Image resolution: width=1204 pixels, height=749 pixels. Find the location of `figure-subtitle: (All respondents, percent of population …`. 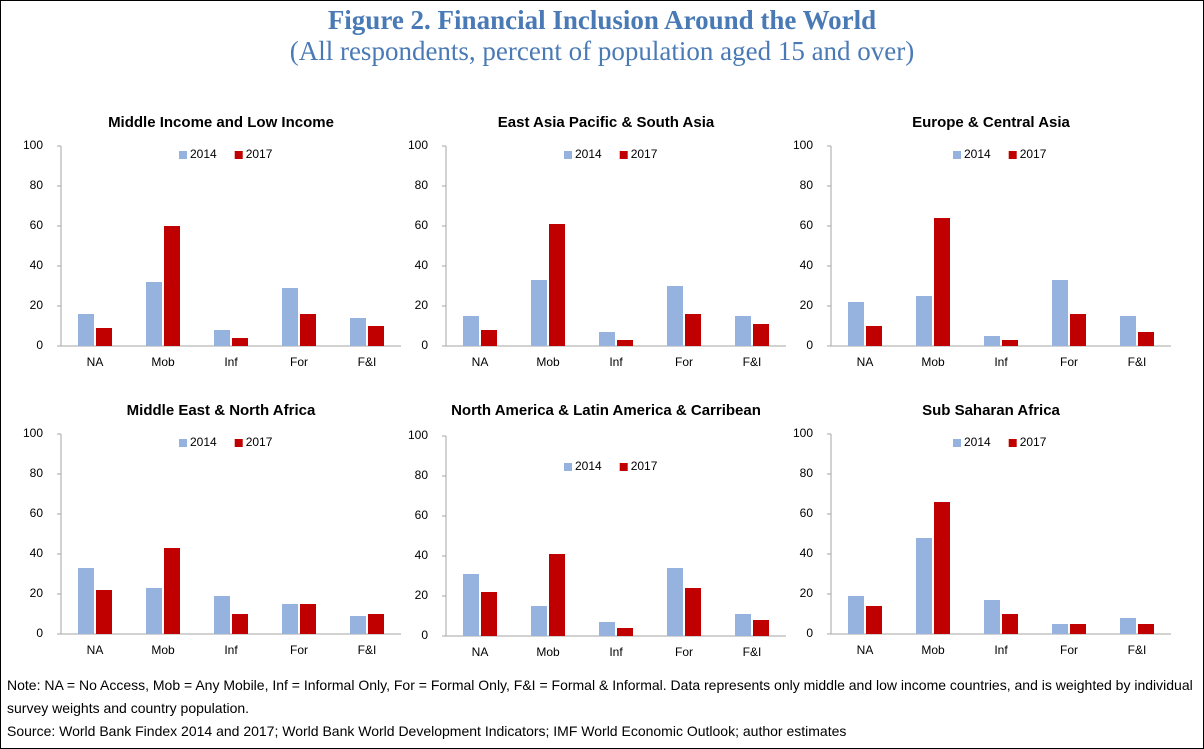

figure-subtitle: (All respondents, percent of population … is located at coordinates (602, 51).